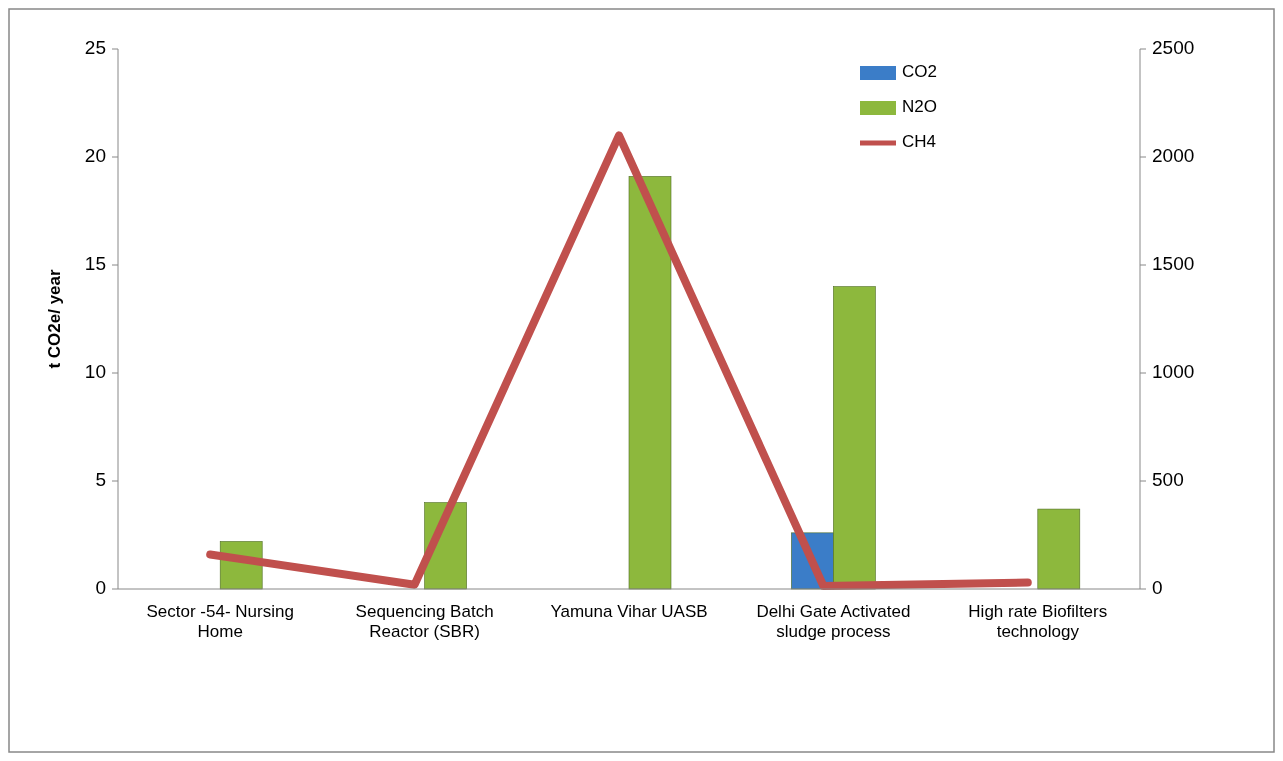 The height and width of the screenshot is (761, 1283). What do you see at coordinates (424, 621) in the screenshot?
I see `x-tick-label: Sequencing Batch Reactor (SBR)` at bounding box center [424, 621].